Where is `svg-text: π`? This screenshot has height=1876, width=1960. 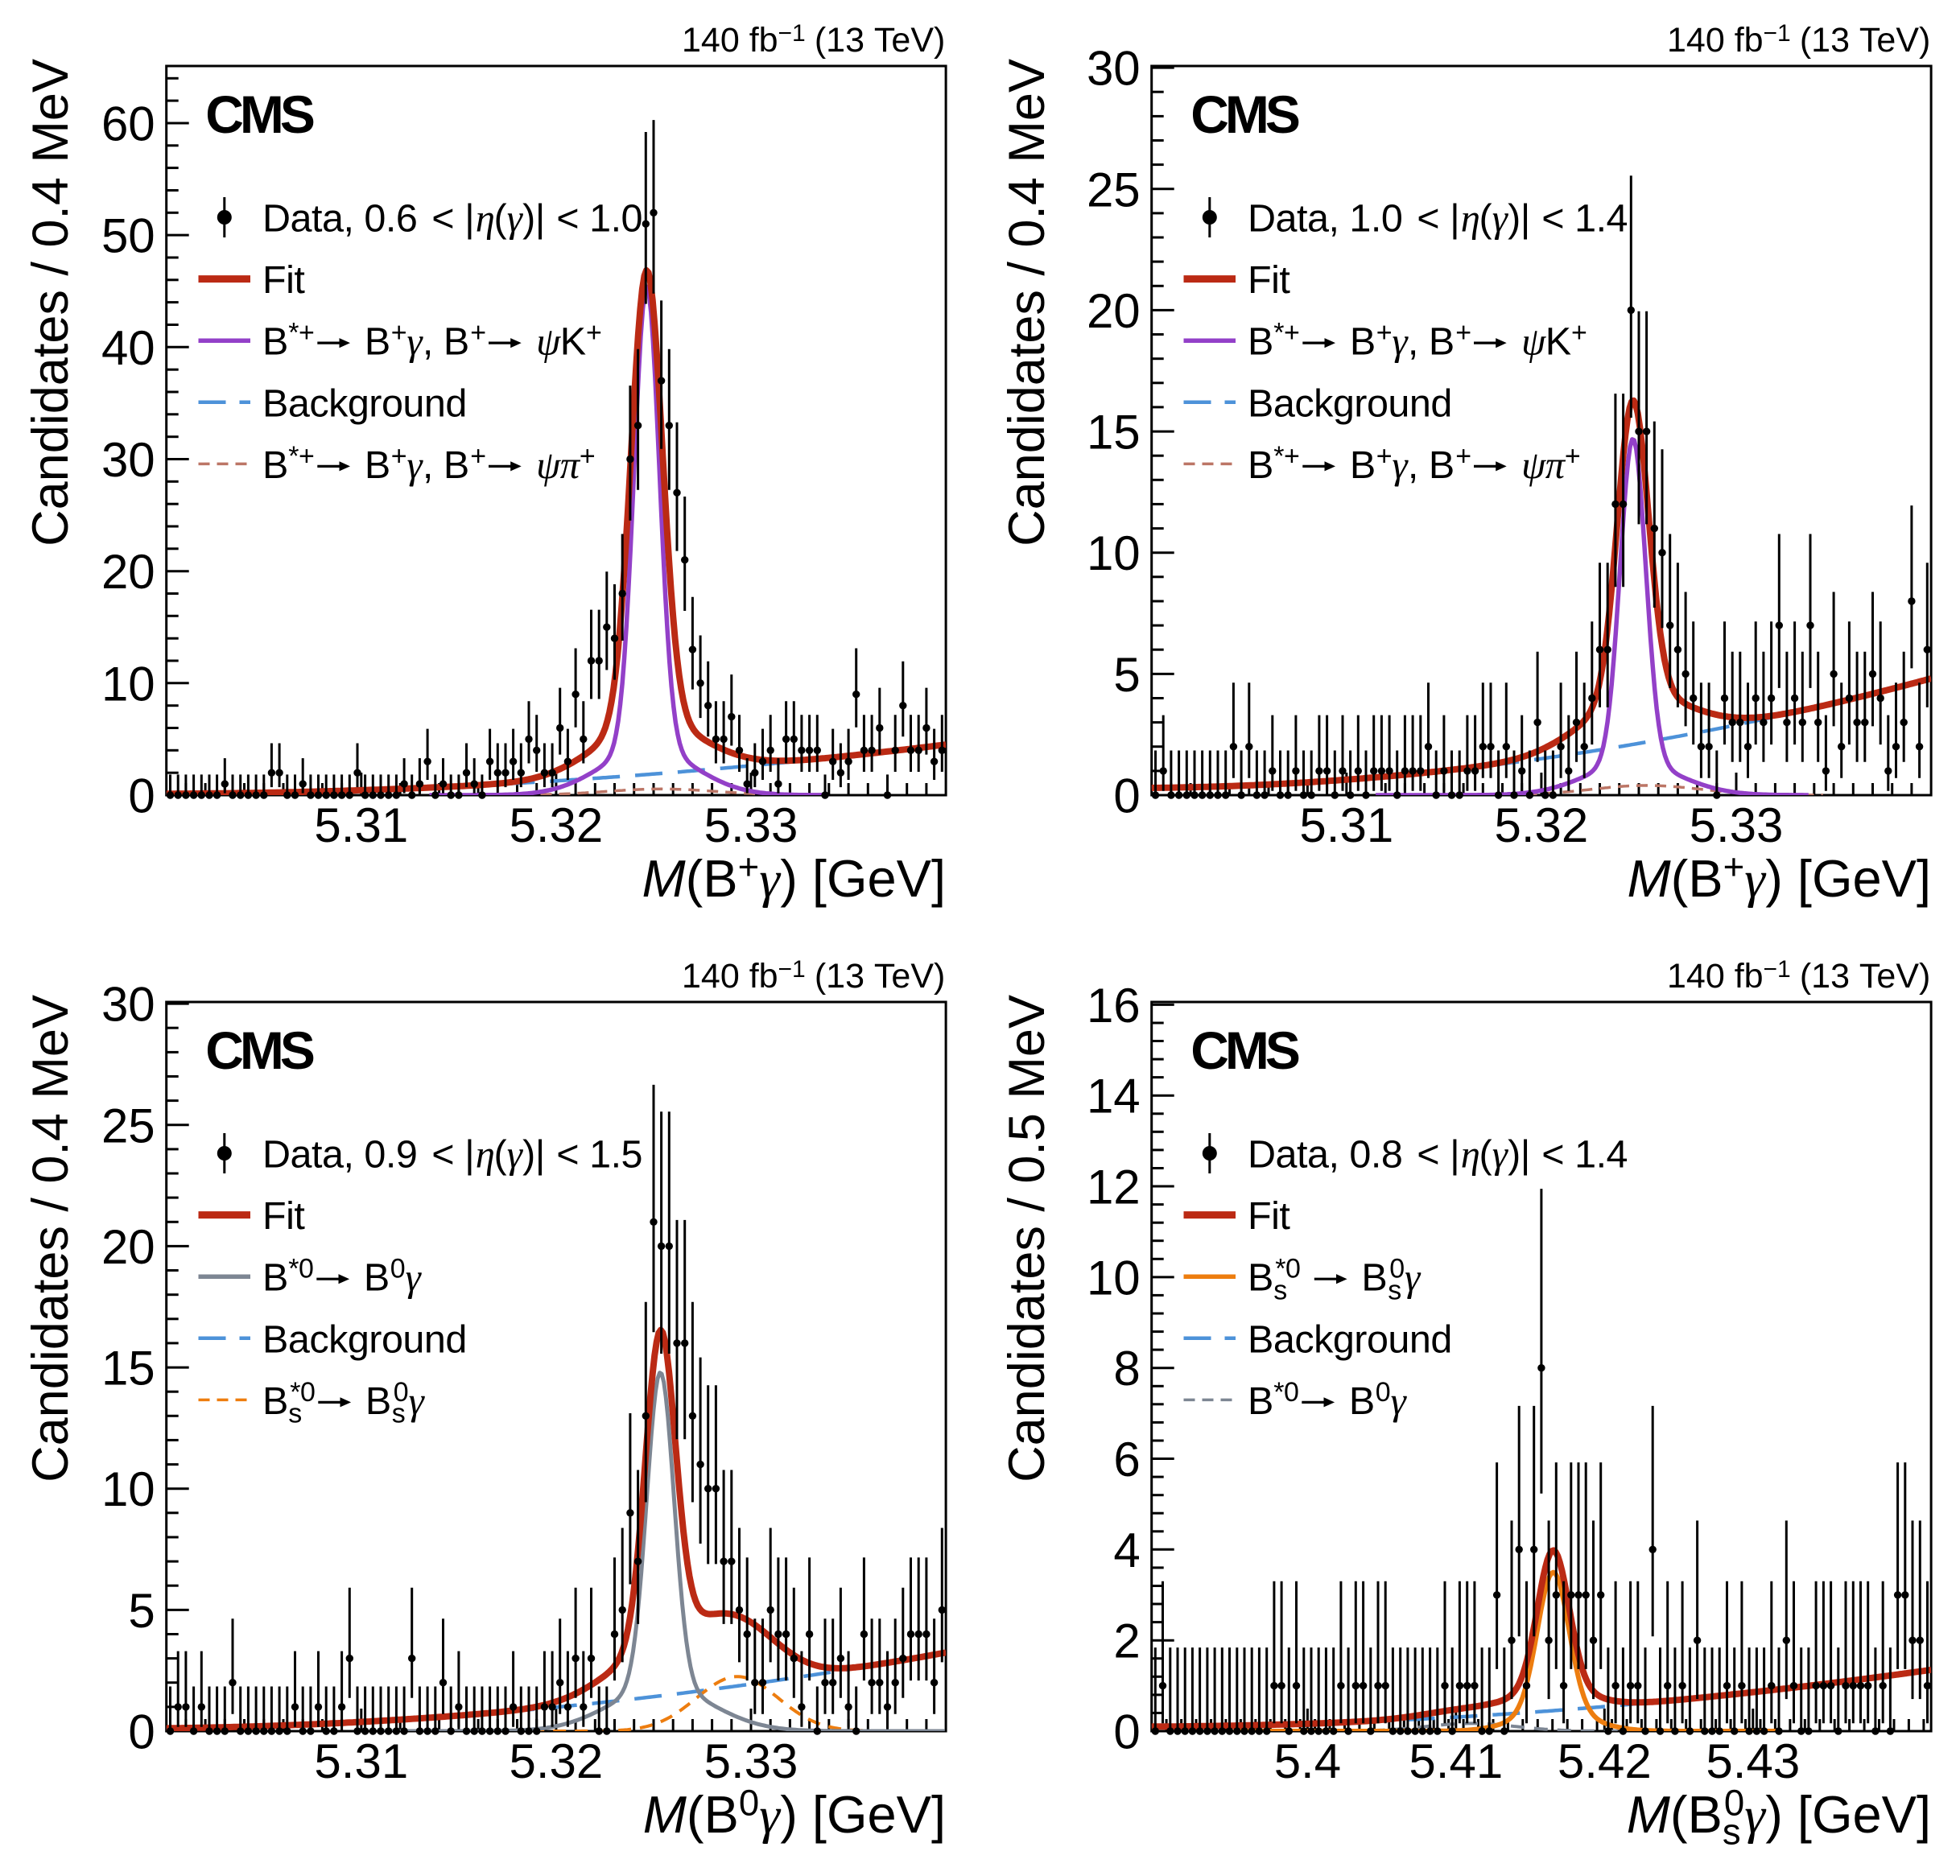 svg-text: π is located at coordinates (1555, 466).